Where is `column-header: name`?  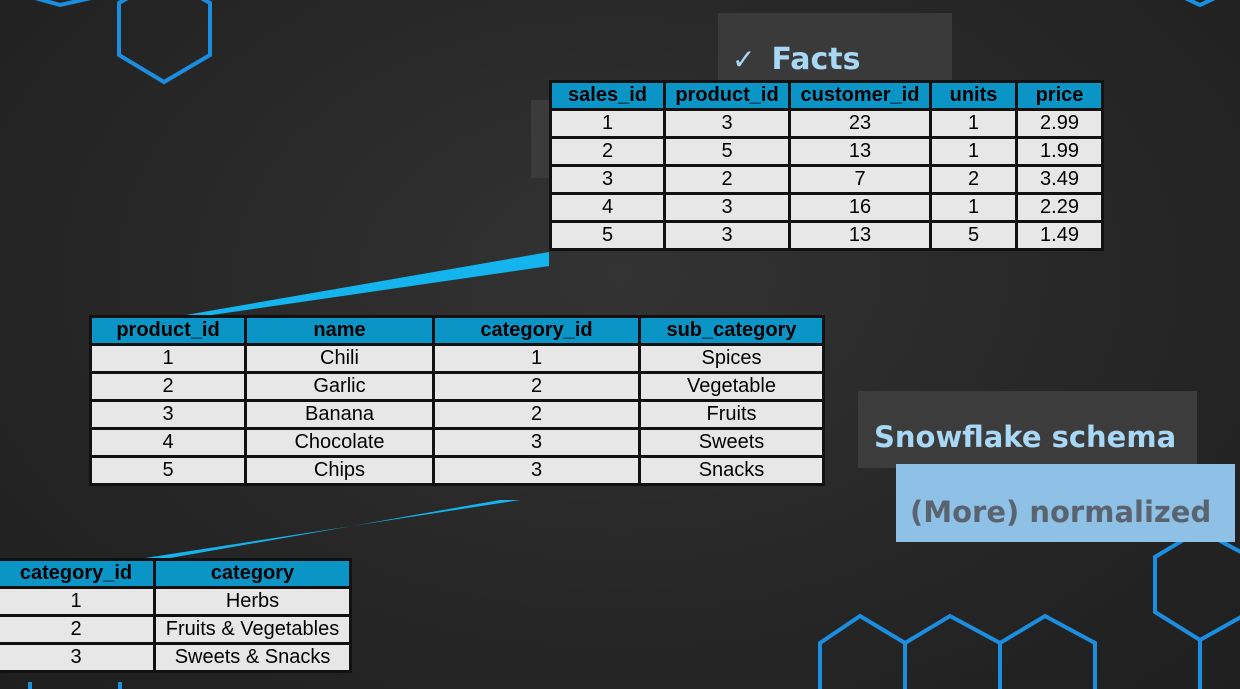 column-header: name is located at coordinates (339, 330).